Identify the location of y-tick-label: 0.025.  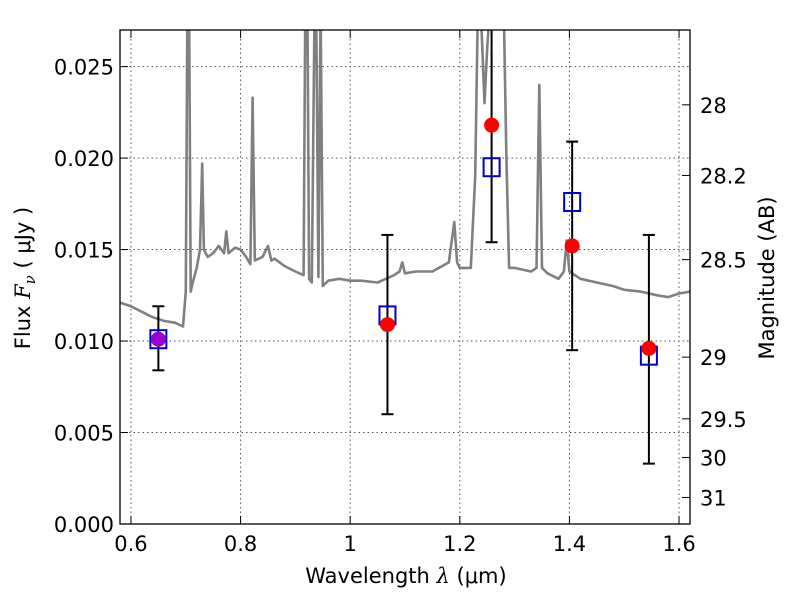
(84, 68).